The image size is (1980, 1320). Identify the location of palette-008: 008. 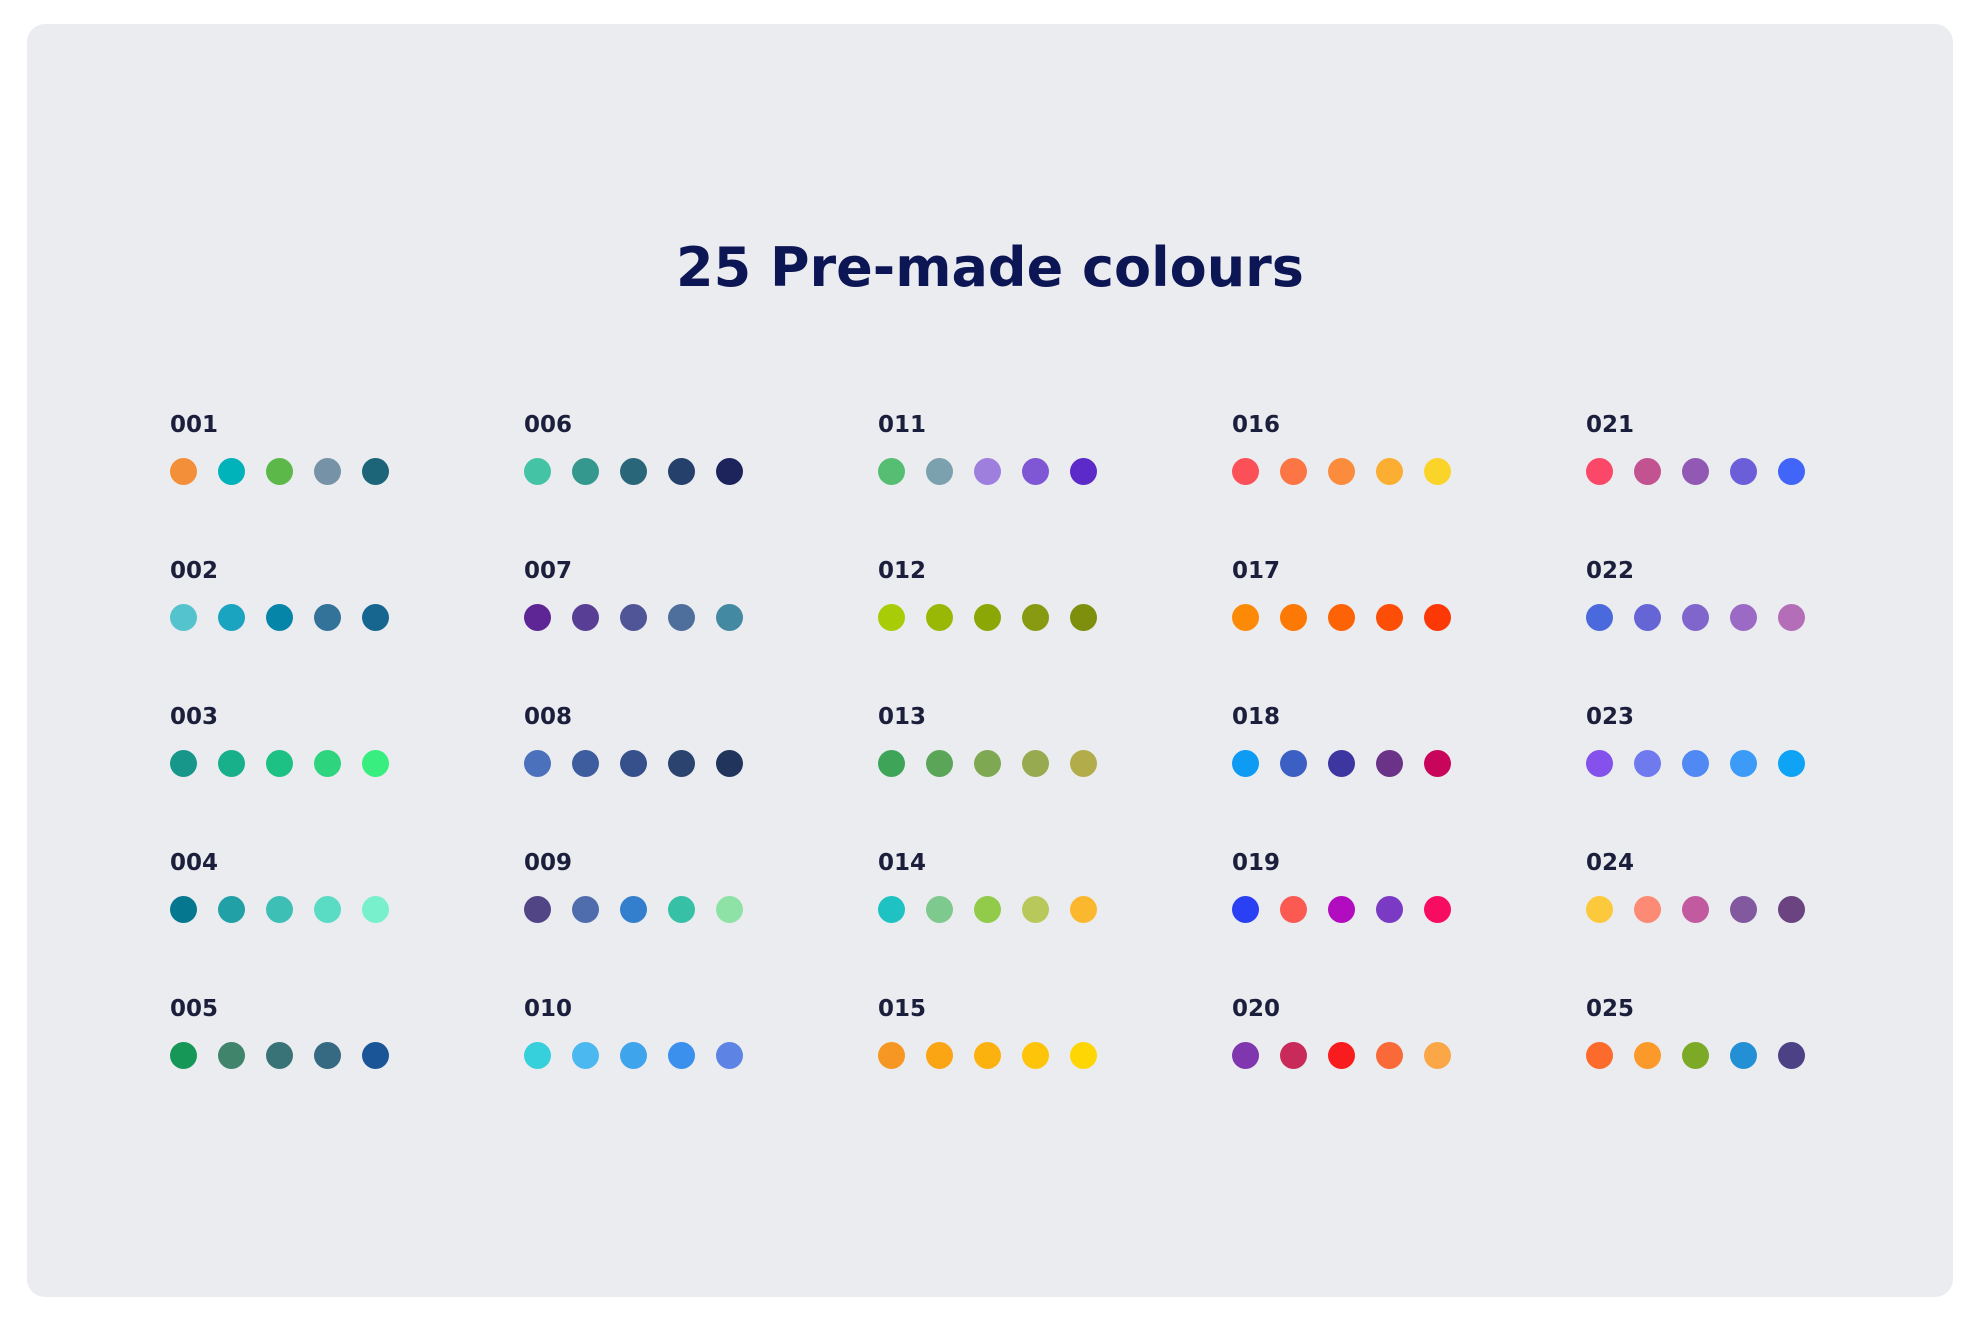
(701, 775).